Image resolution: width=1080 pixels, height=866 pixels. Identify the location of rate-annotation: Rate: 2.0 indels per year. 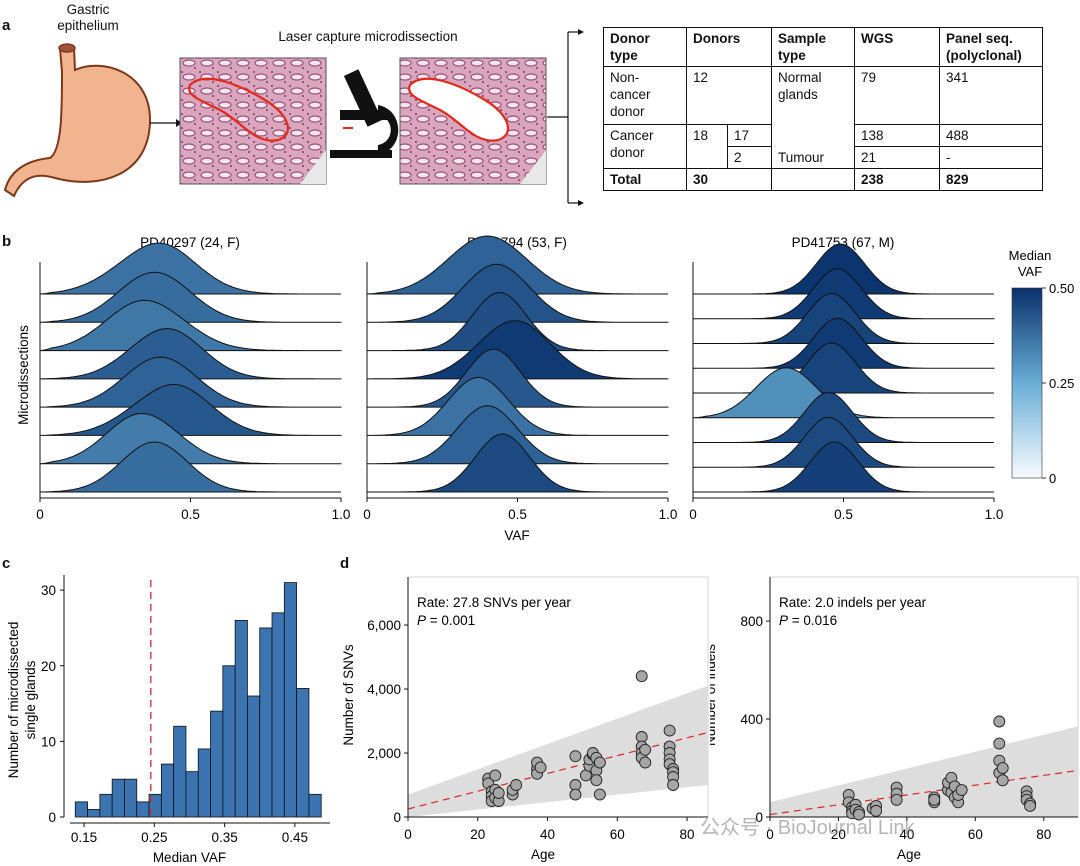
(853, 602).